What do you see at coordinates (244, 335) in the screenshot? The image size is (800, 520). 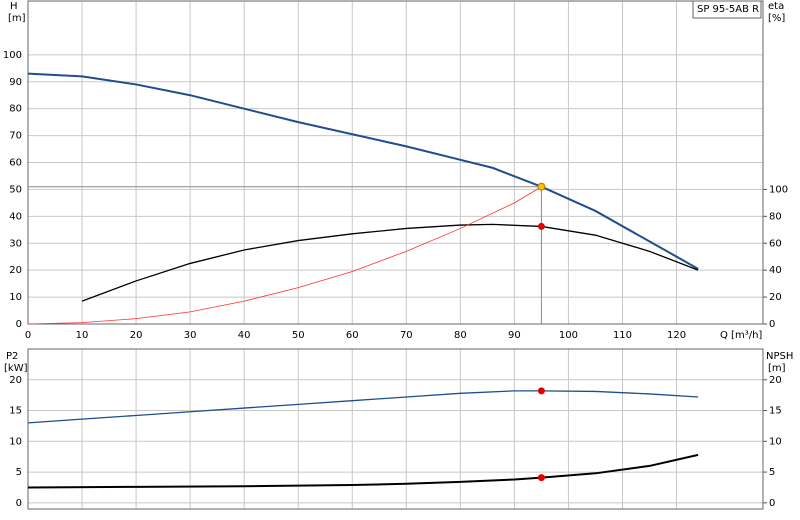 I see `x-tick-label: 40` at bounding box center [244, 335].